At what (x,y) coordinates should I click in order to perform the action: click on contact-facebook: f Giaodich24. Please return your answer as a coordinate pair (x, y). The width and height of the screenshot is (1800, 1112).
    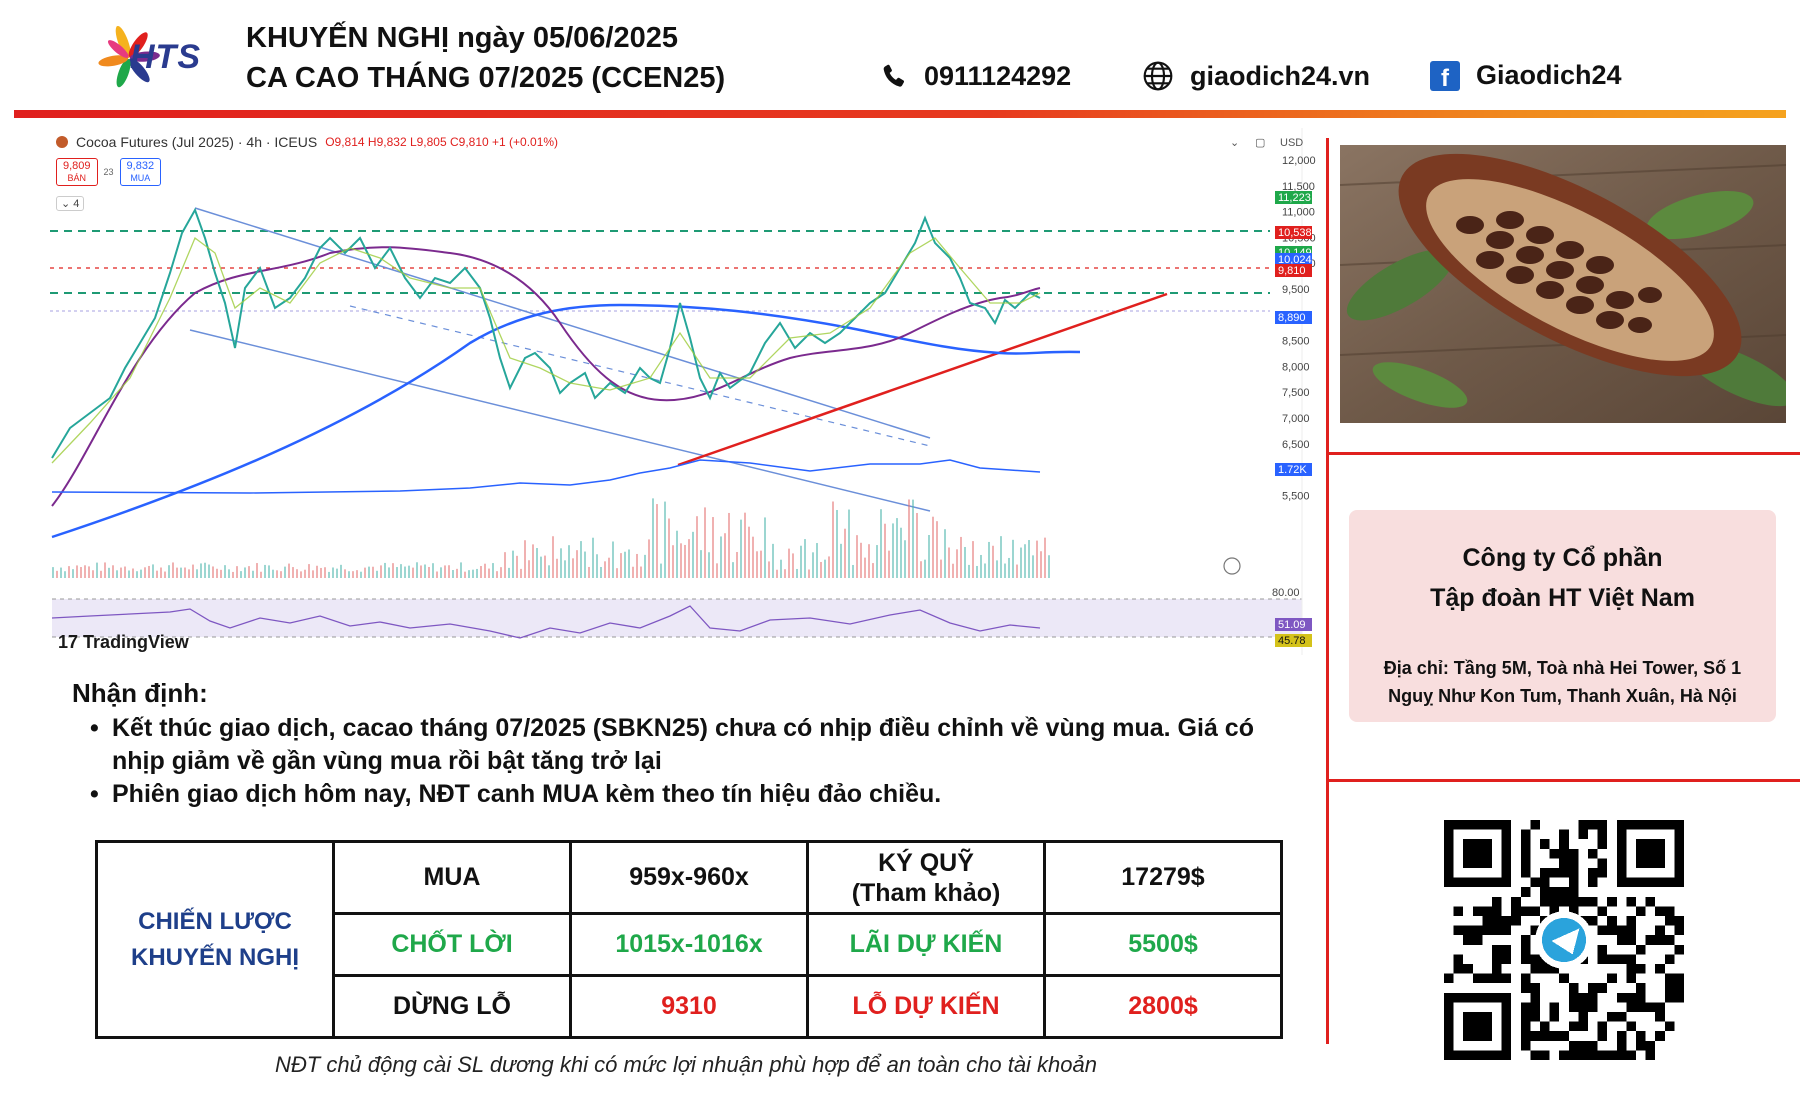
    Looking at the image, I should click on (1526, 75).